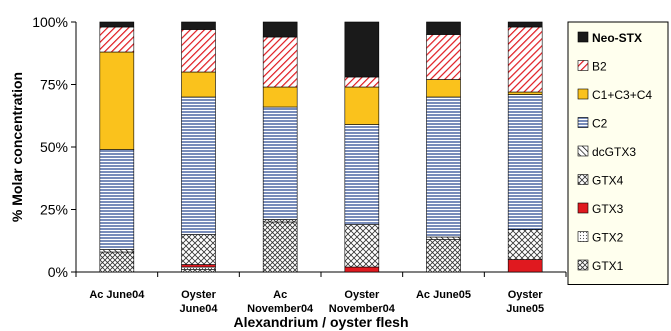 Image resolution: width=671 pixels, height=331 pixels. Describe the element at coordinates (117, 295) in the screenshot. I see `category-label-0-0: Ac June04` at that location.